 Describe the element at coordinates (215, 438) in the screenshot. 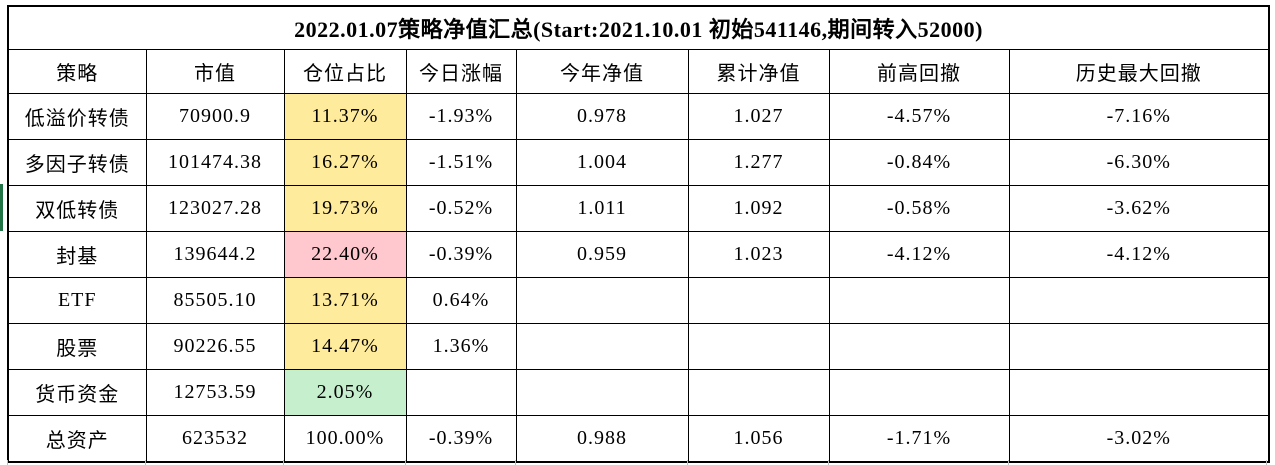

I see `cell-market-value: 623532` at that location.